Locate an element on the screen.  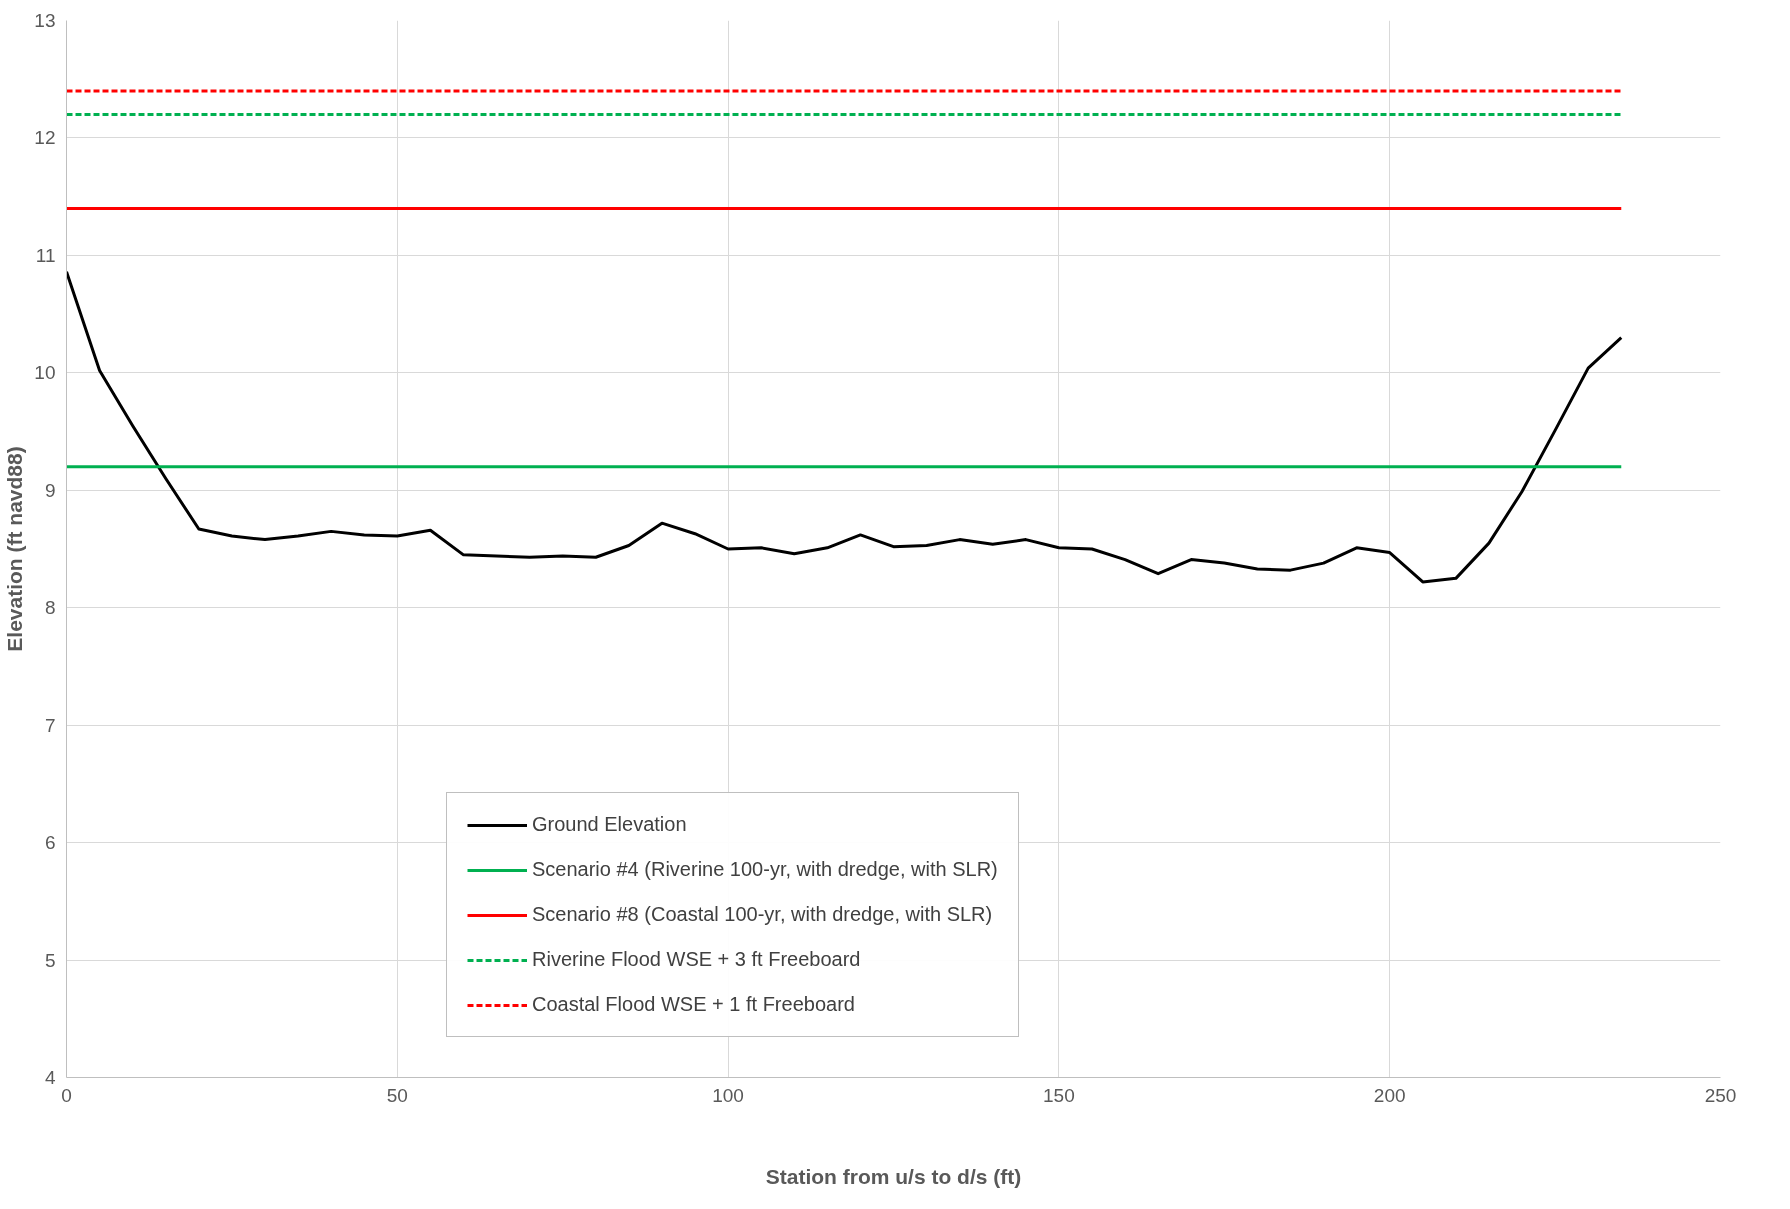
y-tick-label: 6 is located at coordinates (50, 843).